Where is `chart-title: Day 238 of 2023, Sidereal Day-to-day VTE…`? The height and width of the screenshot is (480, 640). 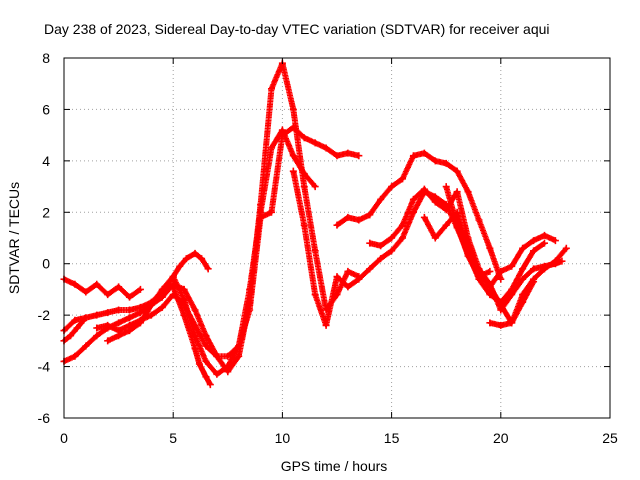
chart-title: Day 238 of 2023, Sidereal Day-to-day VTE… is located at coordinates (297, 29).